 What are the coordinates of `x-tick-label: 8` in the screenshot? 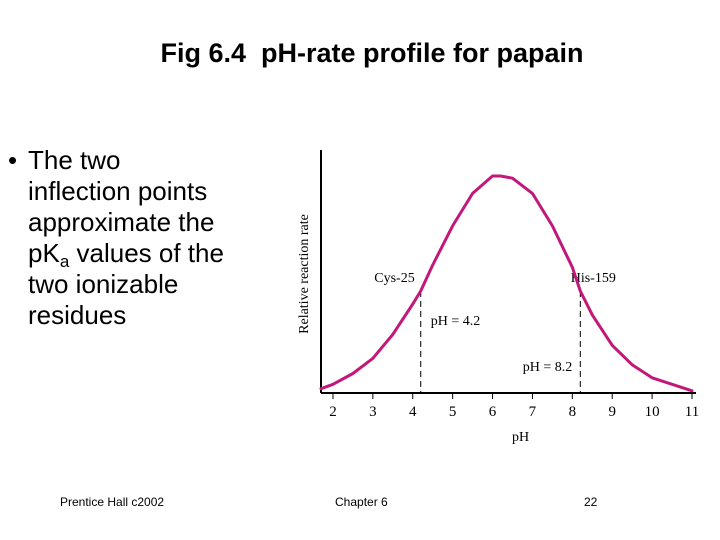 It's located at (573, 412).